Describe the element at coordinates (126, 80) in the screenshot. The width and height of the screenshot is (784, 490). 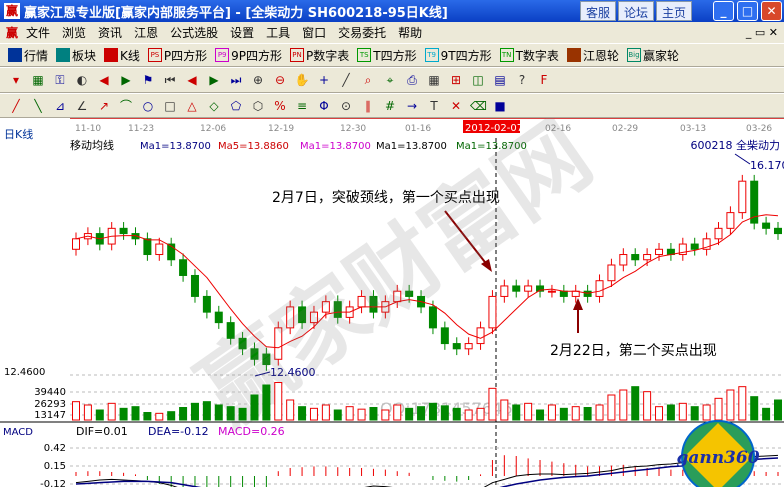
I see `move-right-icon: ▶` at that location.